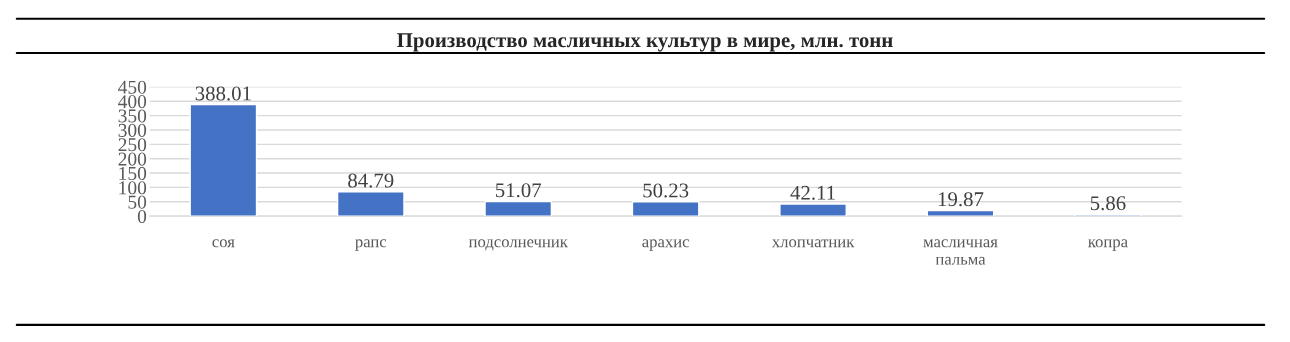 Image resolution: width=1290 pixels, height=342 pixels. Describe the element at coordinates (132, 87) in the screenshot. I see `y-tick-label: 450` at that location.